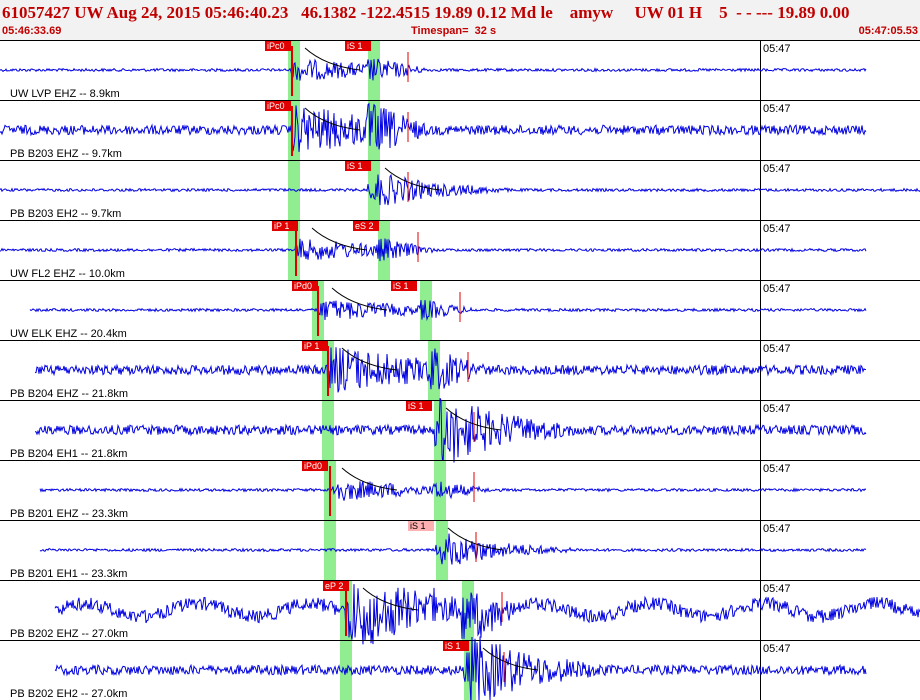 The width and height of the screenshot is (920, 700). What do you see at coordinates (69, 514) in the screenshot?
I see `station-label: PB B201 EHZ -- 23.3km` at bounding box center [69, 514].